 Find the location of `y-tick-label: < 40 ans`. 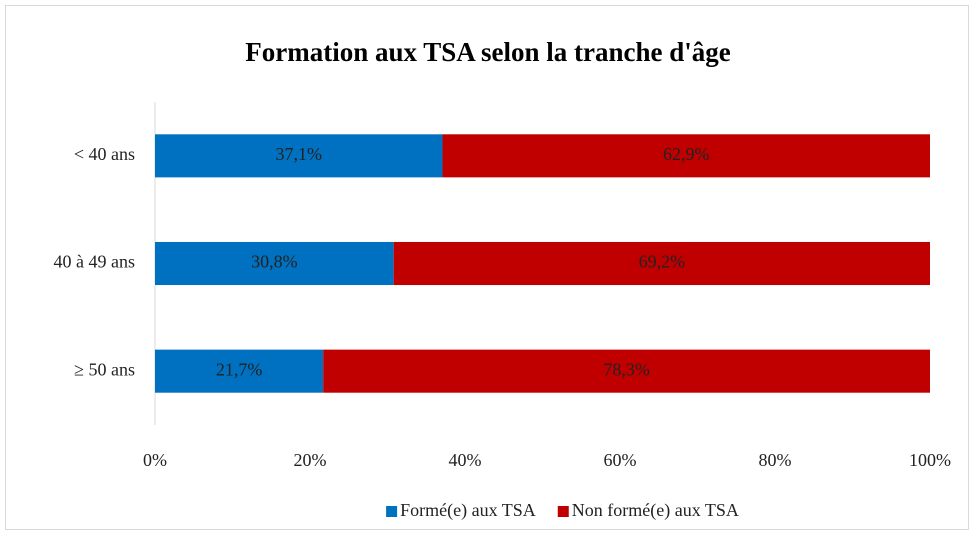

y-tick-label: < 40 ans is located at coordinates (104, 154).